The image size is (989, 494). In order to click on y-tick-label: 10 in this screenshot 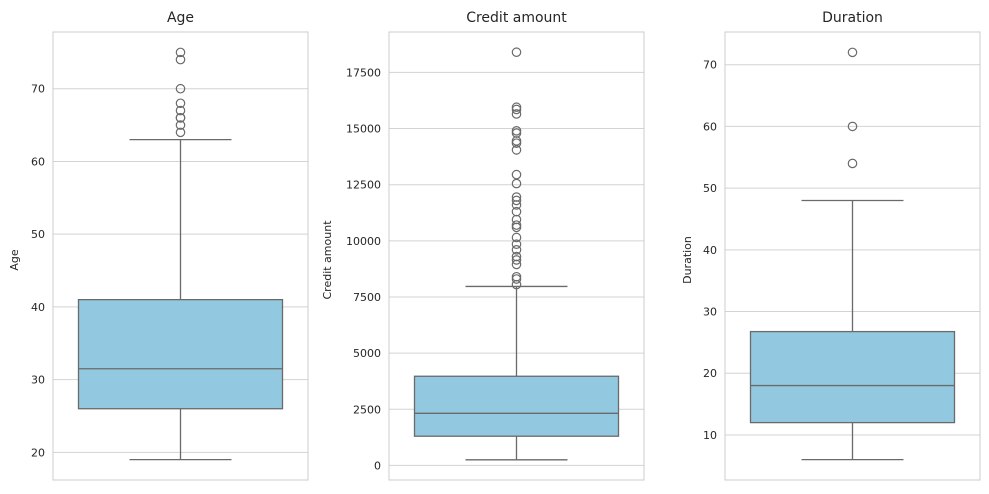, I will do `click(710, 435)`.